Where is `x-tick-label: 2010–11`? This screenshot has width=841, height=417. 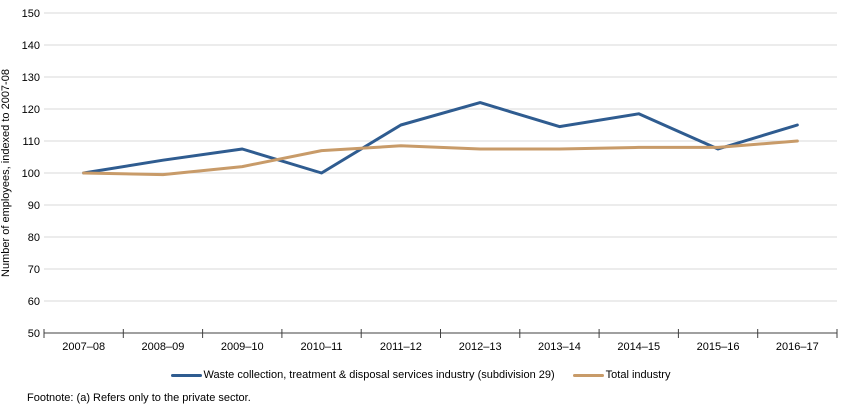 x-tick-label: 2010–11 is located at coordinates (322, 347).